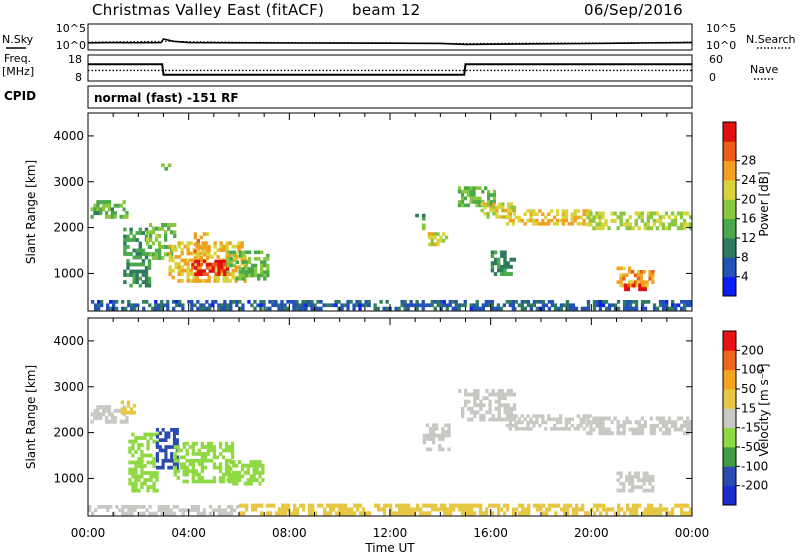 Image resolution: width=800 pixels, height=559 pixels. Describe the element at coordinates (88, 533) in the screenshot. I see `time-tick-label: 00:00` at that location.